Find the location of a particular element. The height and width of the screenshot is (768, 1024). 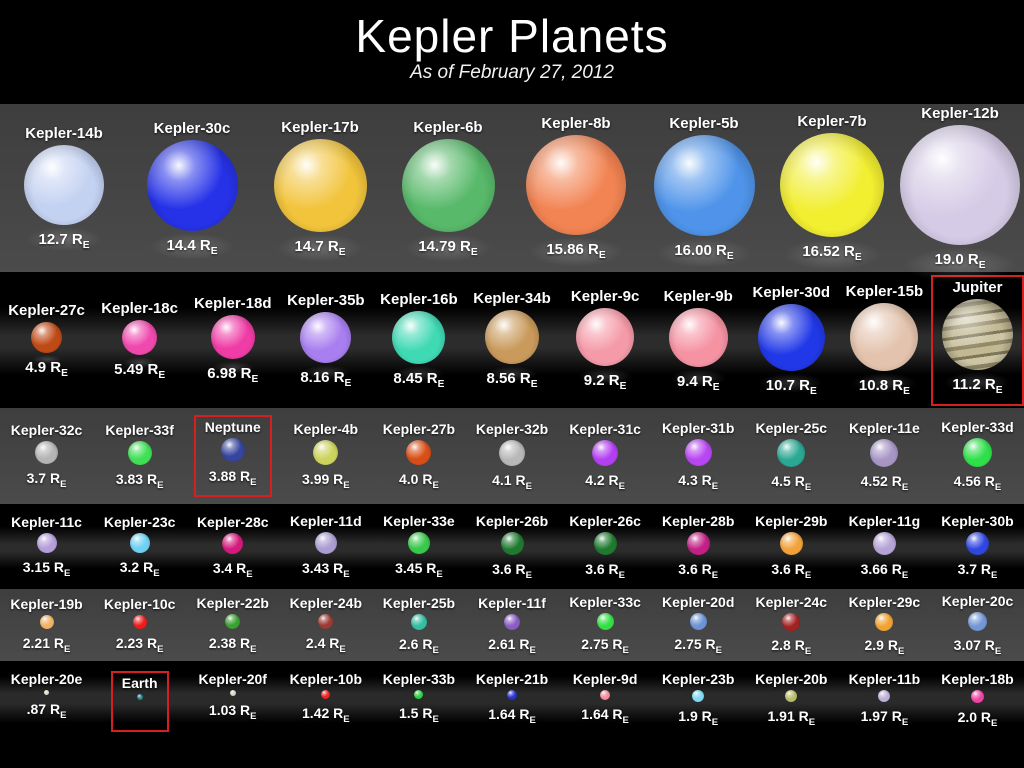

planet-sphere-kepler-10b is located at coordinates (326, 694).